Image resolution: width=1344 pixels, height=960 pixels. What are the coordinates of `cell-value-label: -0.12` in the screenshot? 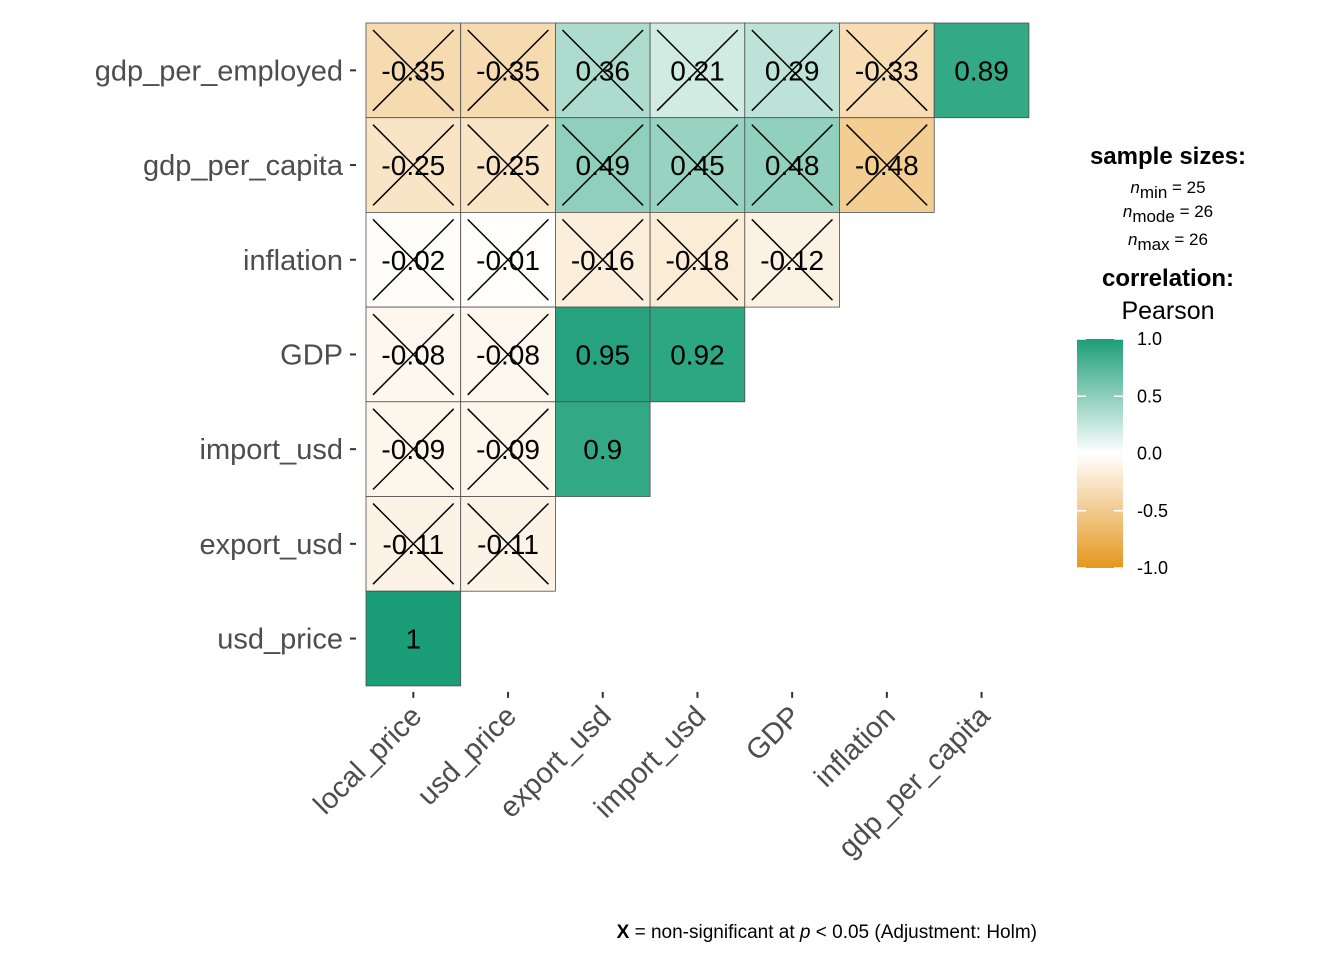 It's located at (792, 260).